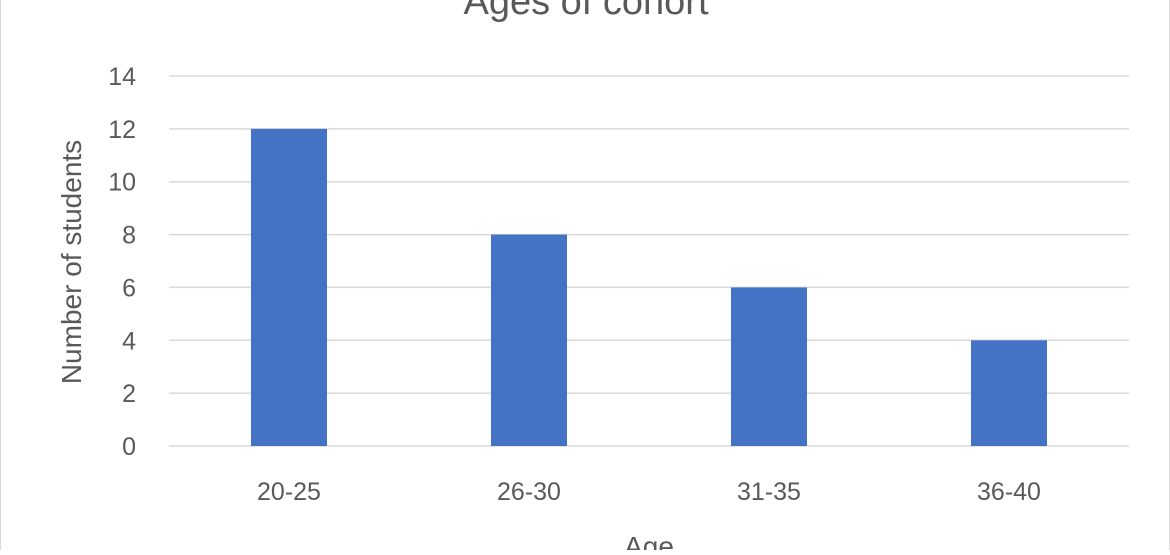 The width and height of the screenshot is (1170, 555). What do you see at coordinates (129, 341) in the screenshot?
I see `y-tick-label: 4` at bounding box center [129, 341].